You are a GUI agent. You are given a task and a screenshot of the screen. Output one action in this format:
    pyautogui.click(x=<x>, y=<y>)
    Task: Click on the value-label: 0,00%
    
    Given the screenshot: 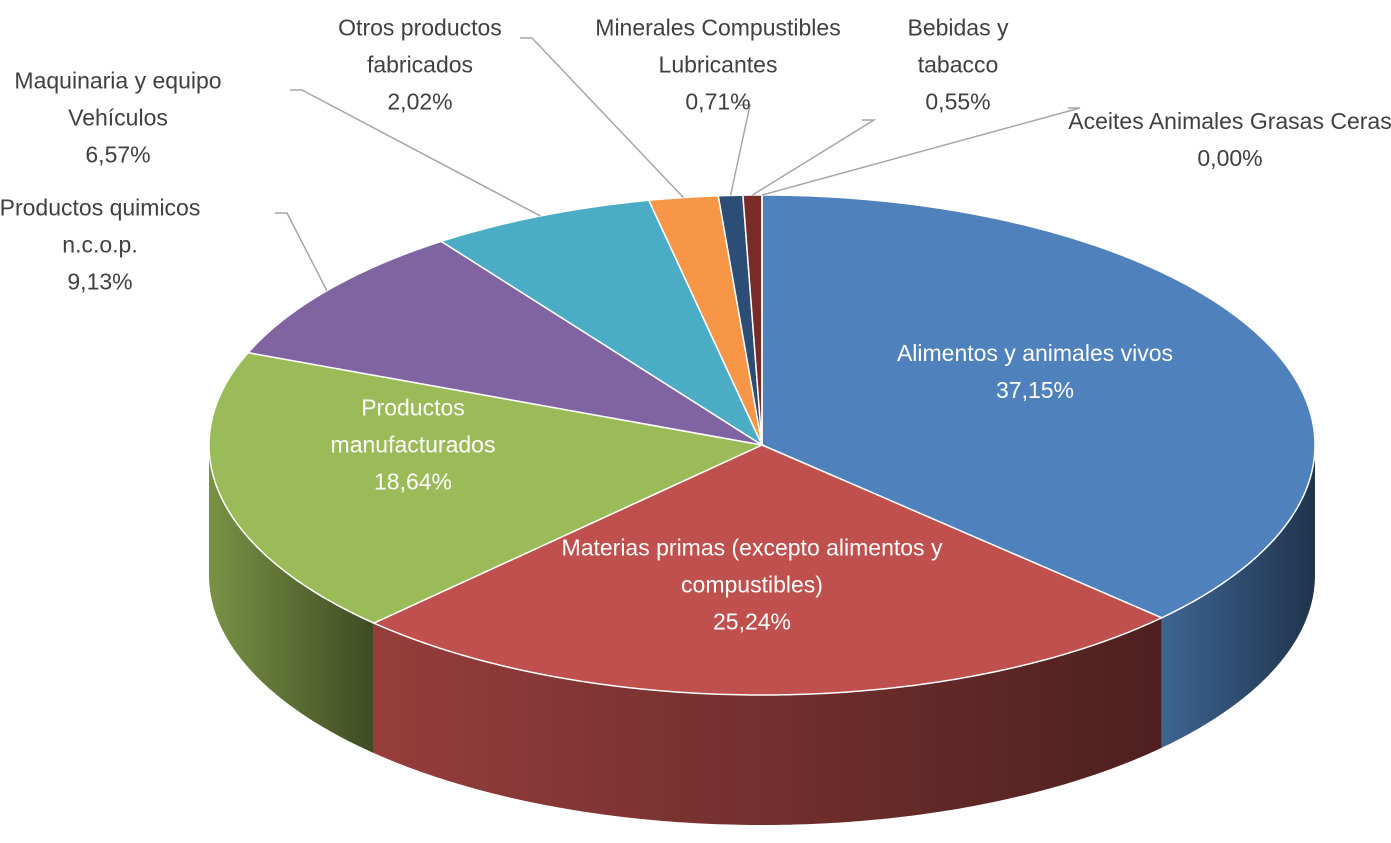 What is the action you would take?
    pyautogui.click(x=1230, y=158)
    